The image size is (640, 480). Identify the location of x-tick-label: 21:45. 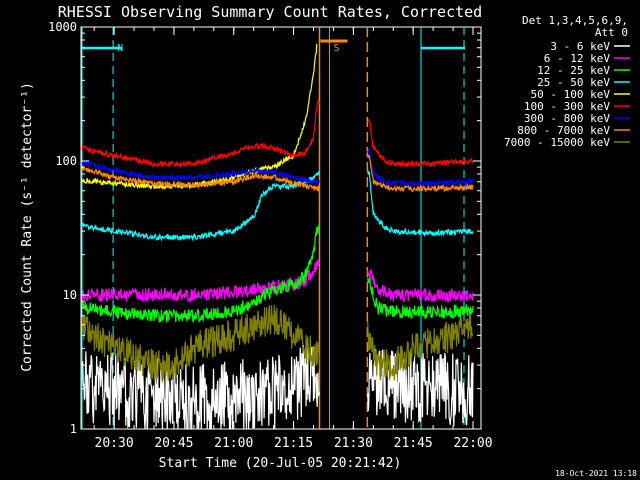
(413, 443).